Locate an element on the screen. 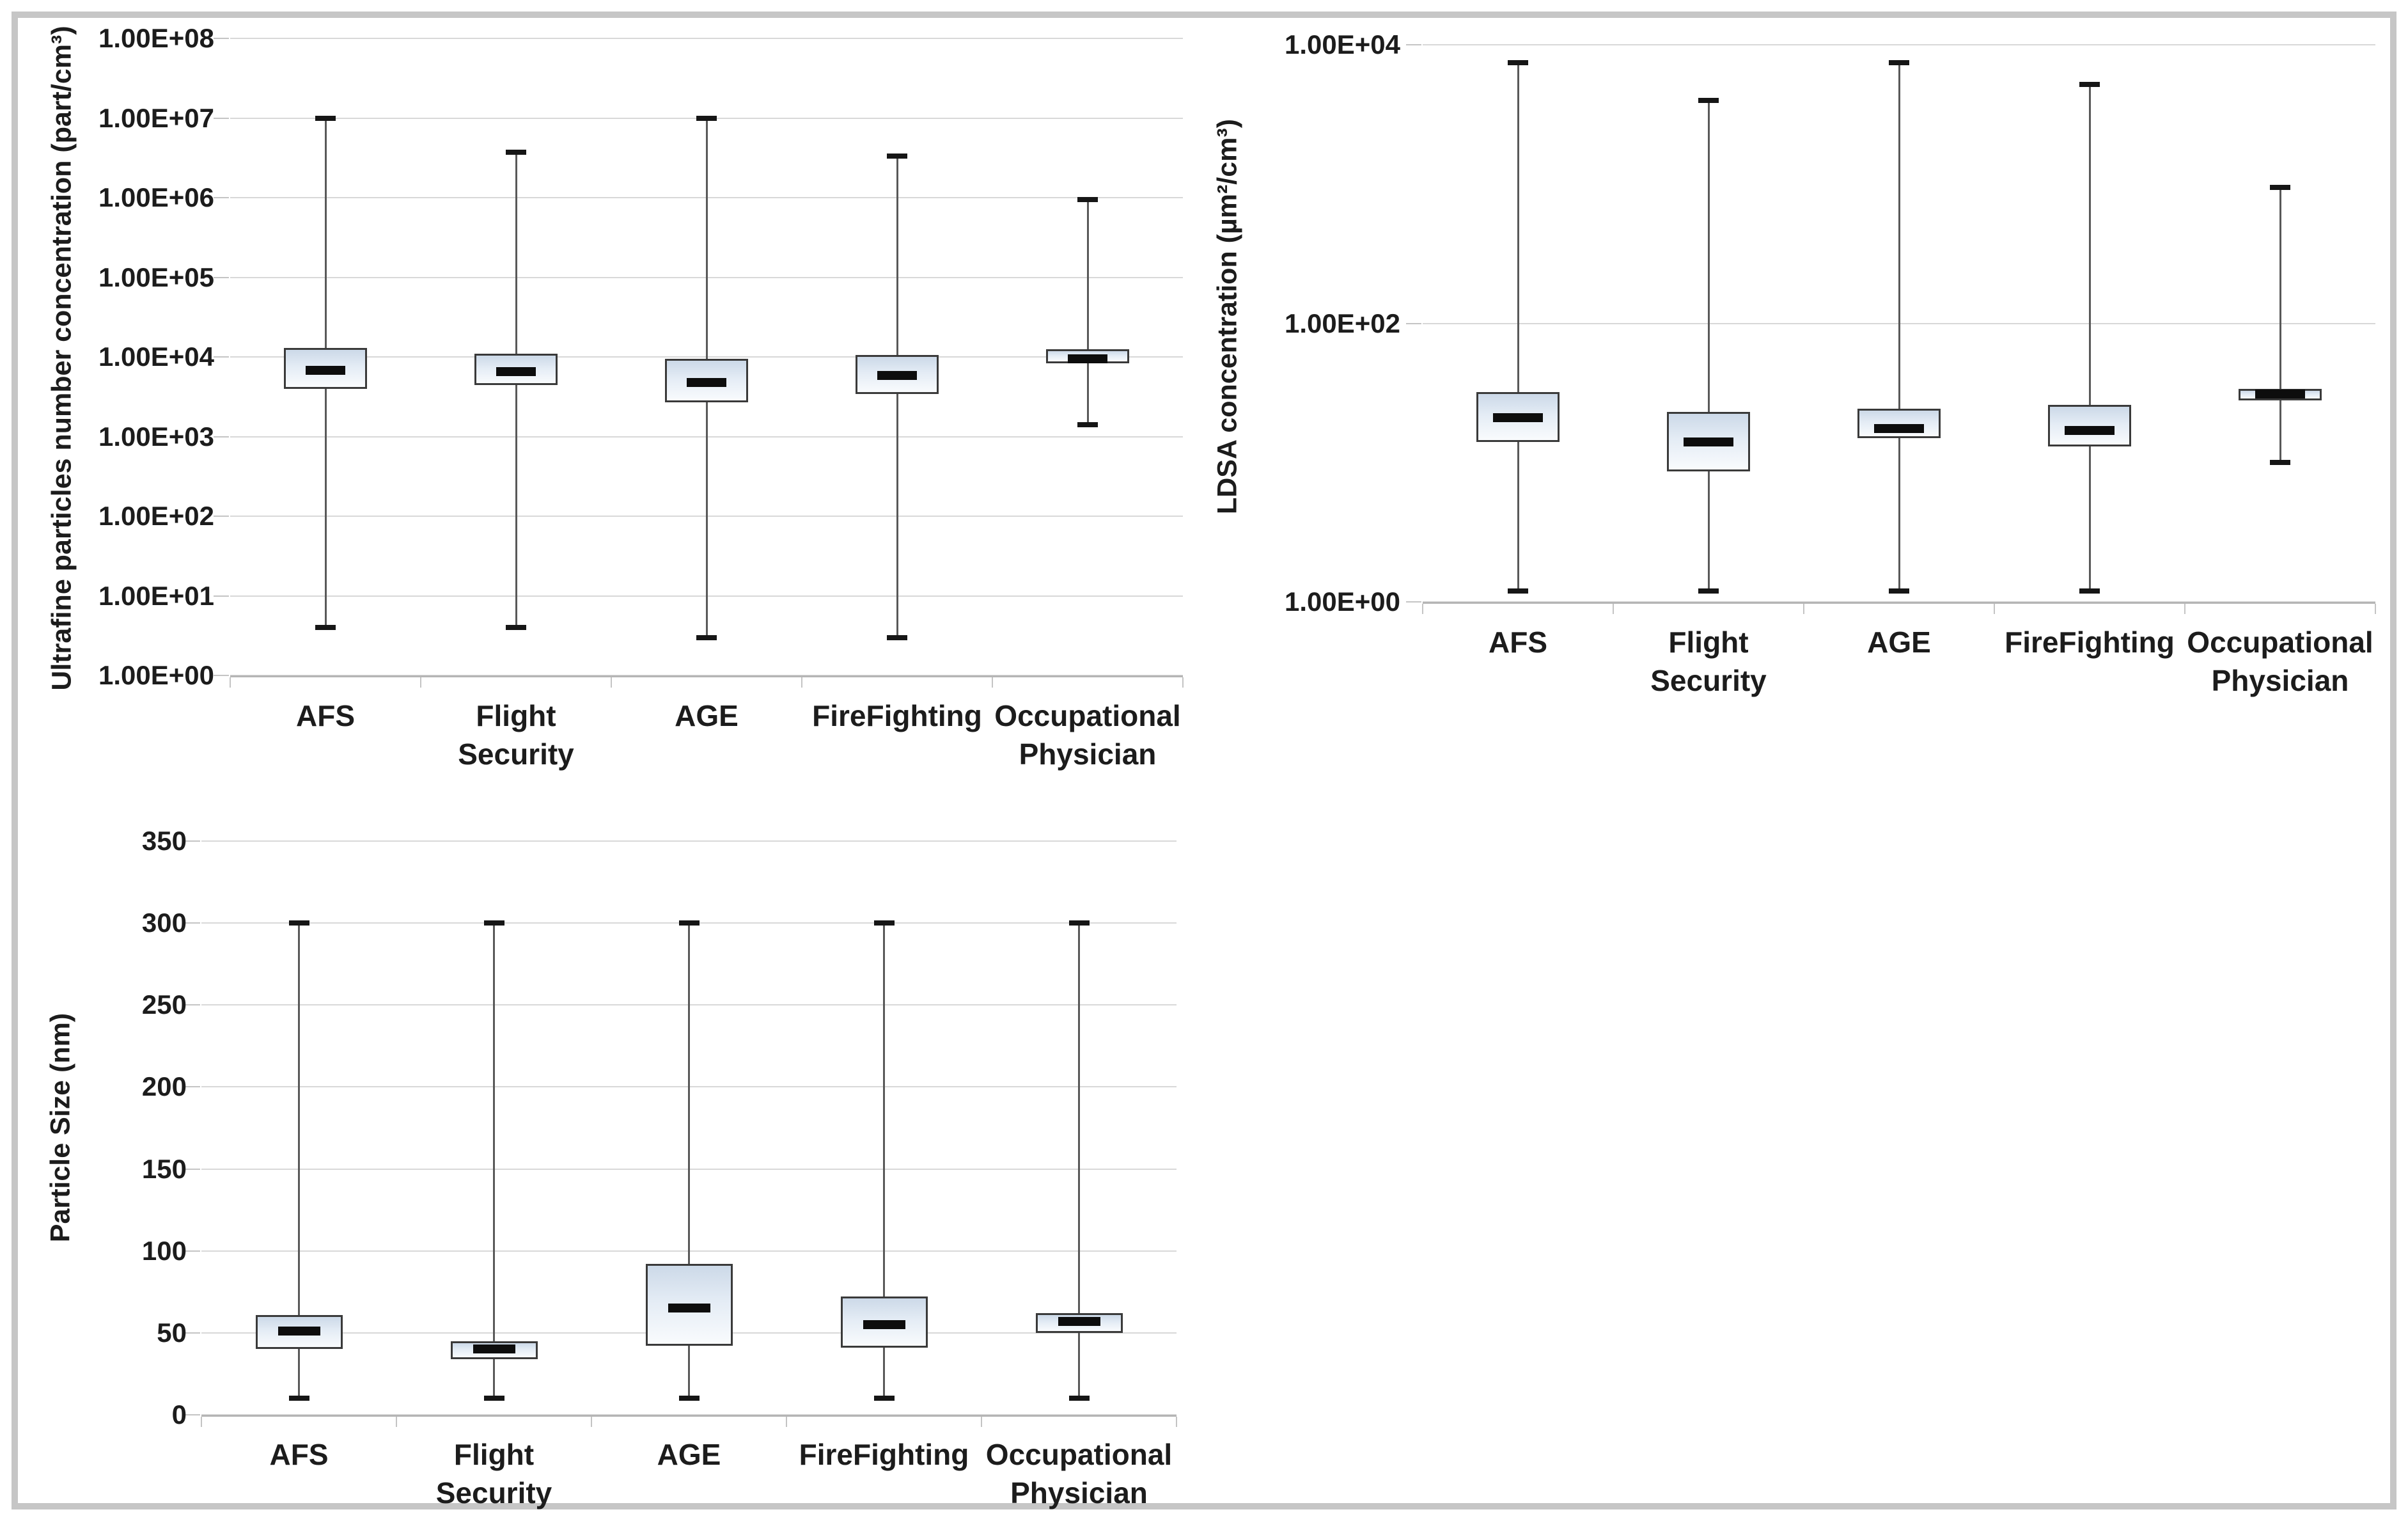  y-tick-label: 250 is located at coordinates (164, 1005).